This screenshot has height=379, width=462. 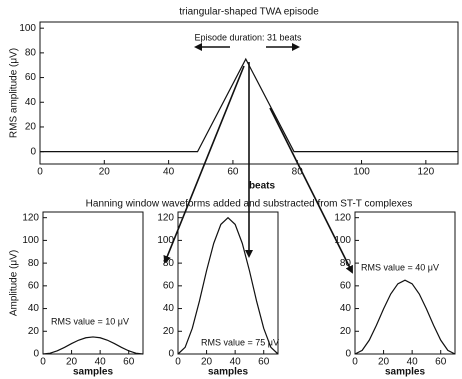 I want to click on arrow, so click(x=311, y=190).